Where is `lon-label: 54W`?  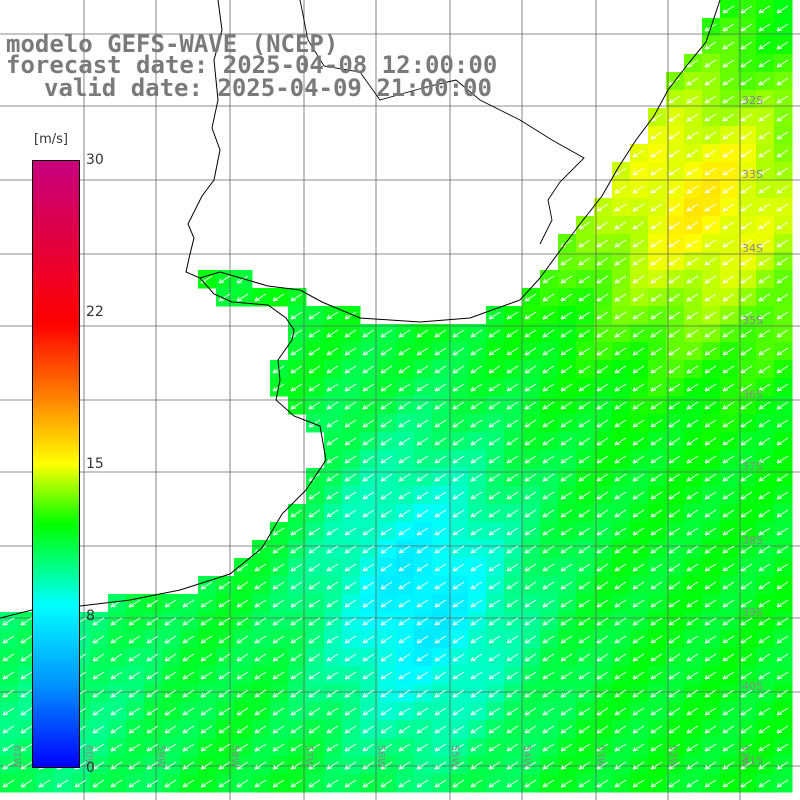 lon-label: 54W is located at coordinates (526, 756).